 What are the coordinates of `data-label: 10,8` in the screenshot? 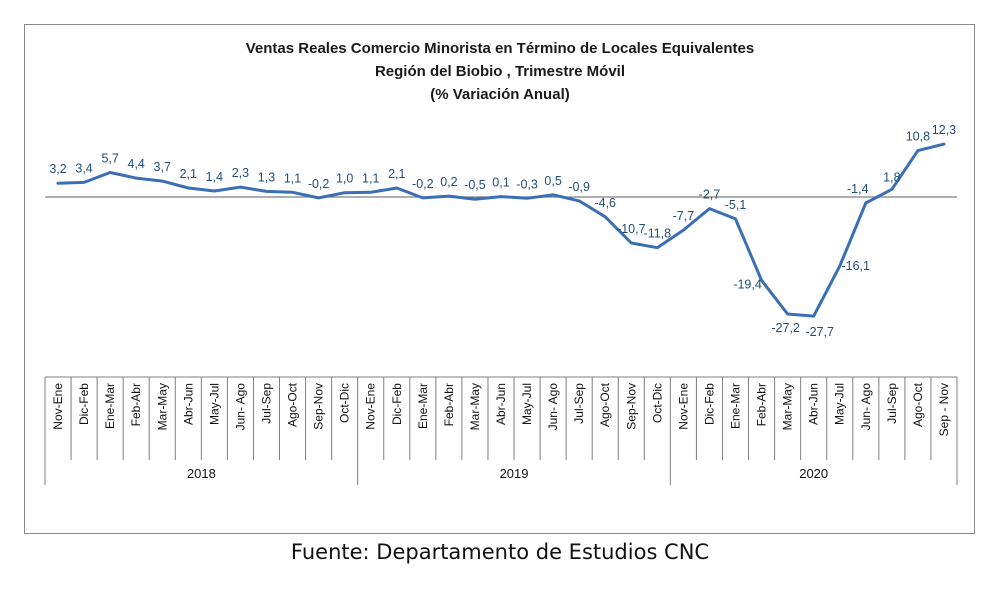 It's located at (918, 137).